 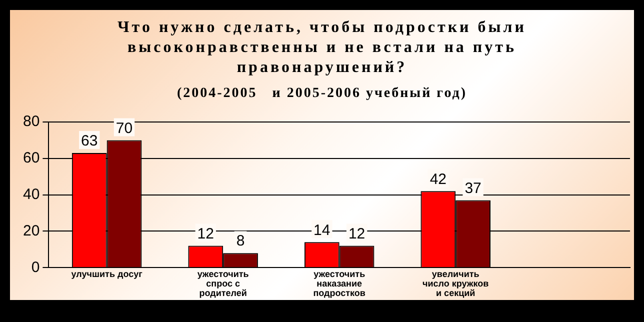 I want to click on data-label: 8, so click(x=240, y=241).